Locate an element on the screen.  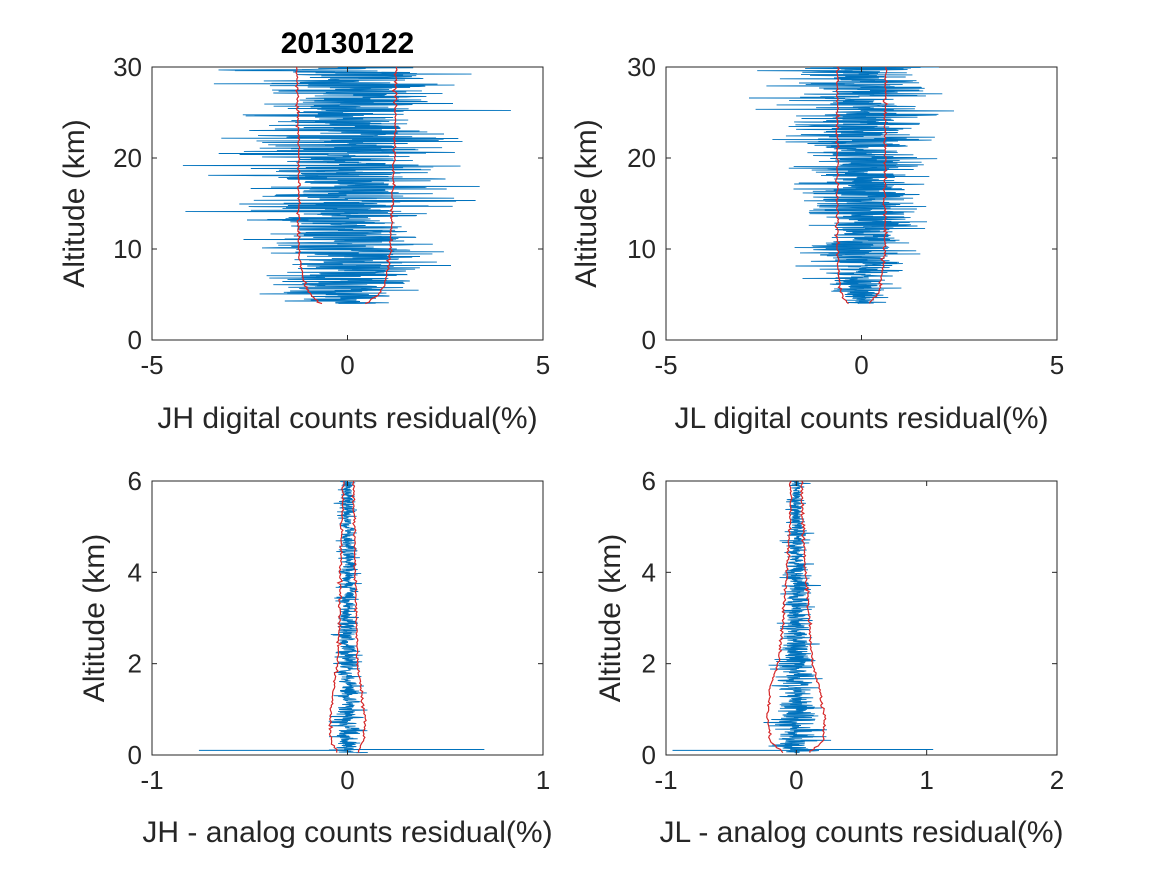
axes-box is located at coordinates (861, 618).